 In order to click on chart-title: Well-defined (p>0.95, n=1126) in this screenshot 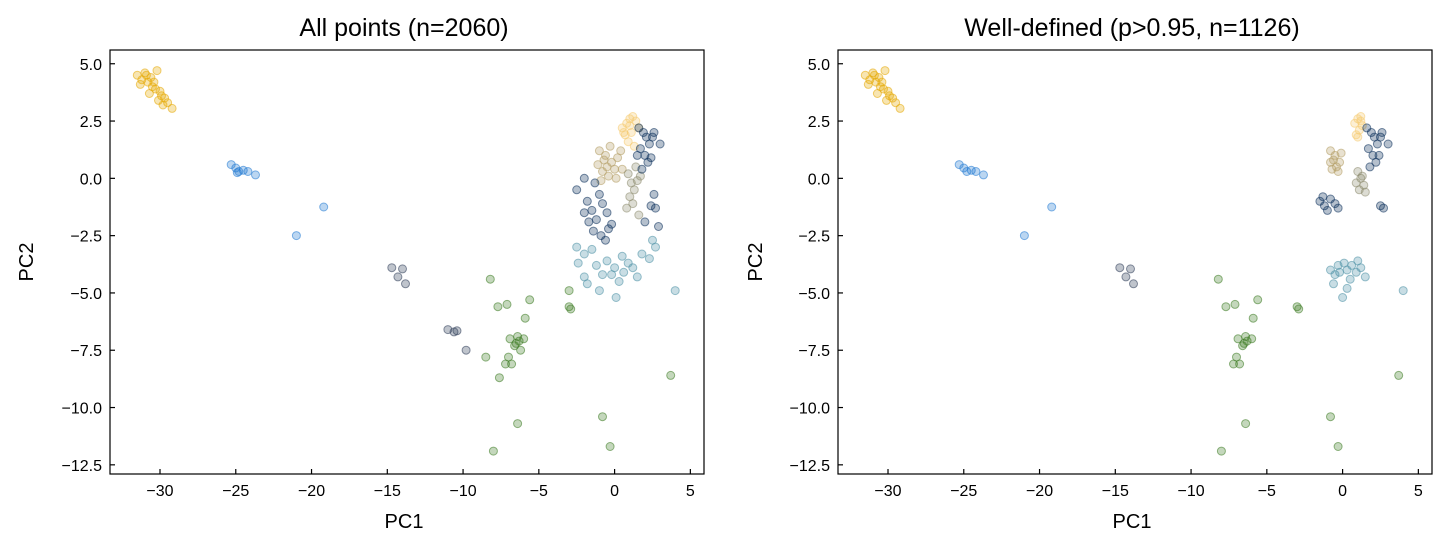, I will do `click(1131, 28)`.